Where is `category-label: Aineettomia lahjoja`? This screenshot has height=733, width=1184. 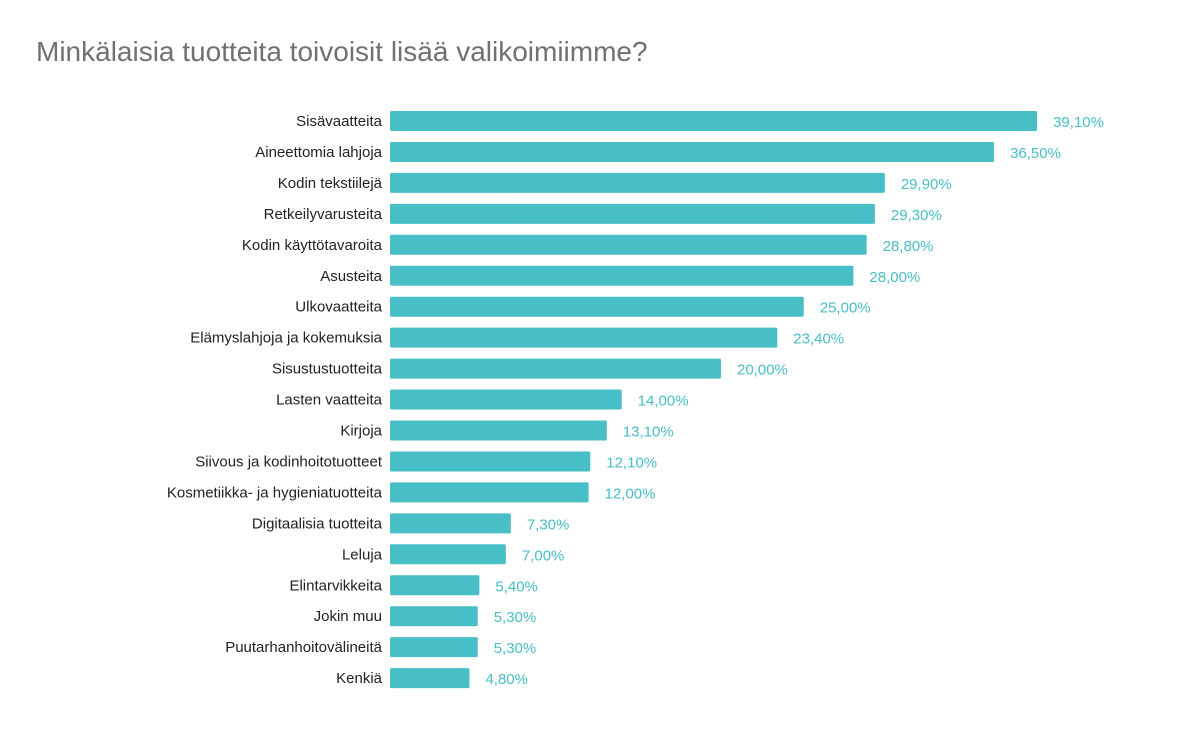 category-label: Aineettomia lahjoja is located at coordinates (318, 152).